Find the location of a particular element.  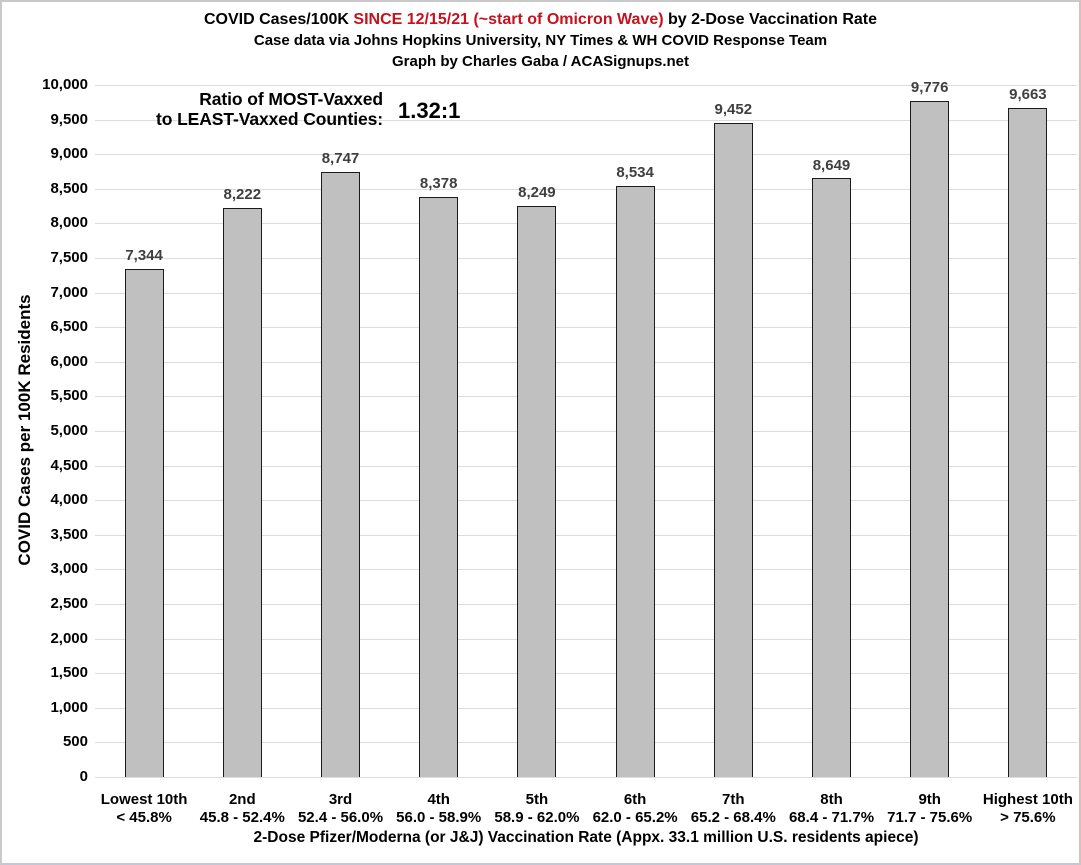

ratio-annotation-value: 1.32:1 is located at coordinates (429, 110).